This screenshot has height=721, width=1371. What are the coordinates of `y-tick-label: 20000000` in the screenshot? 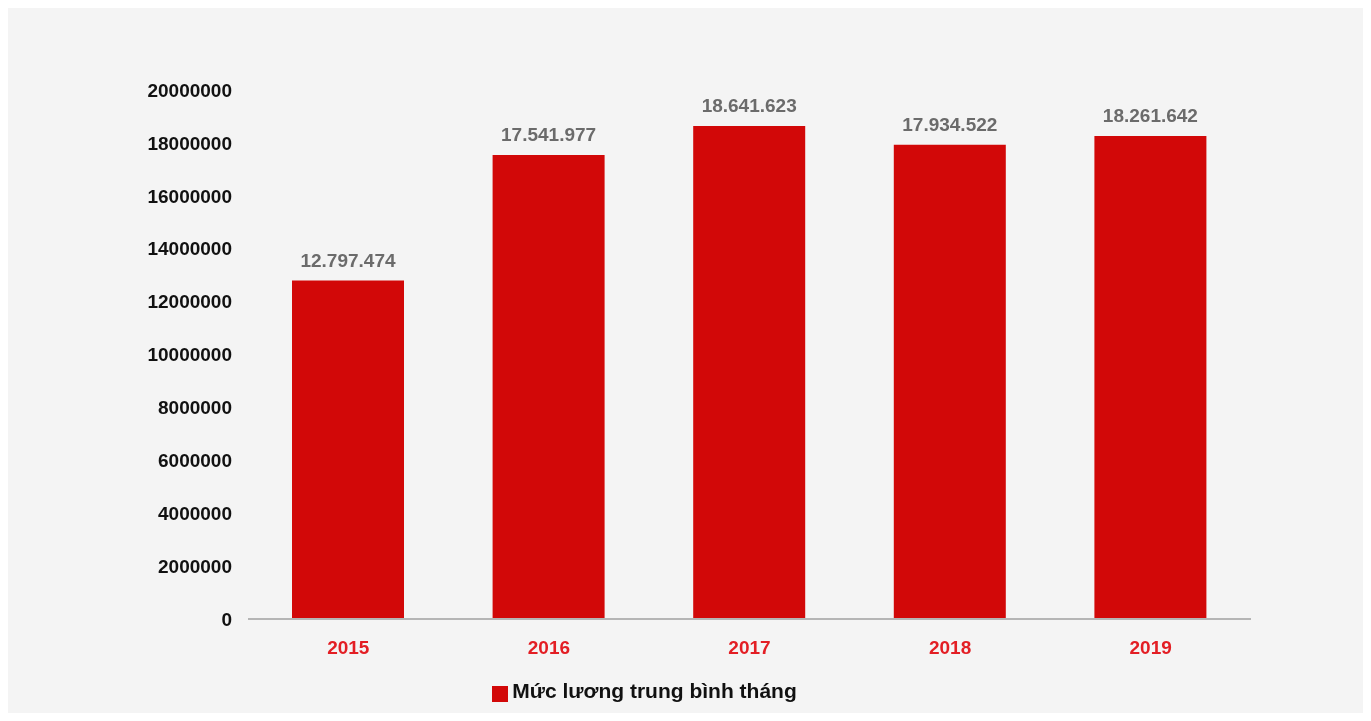 It's located at (189, 90).